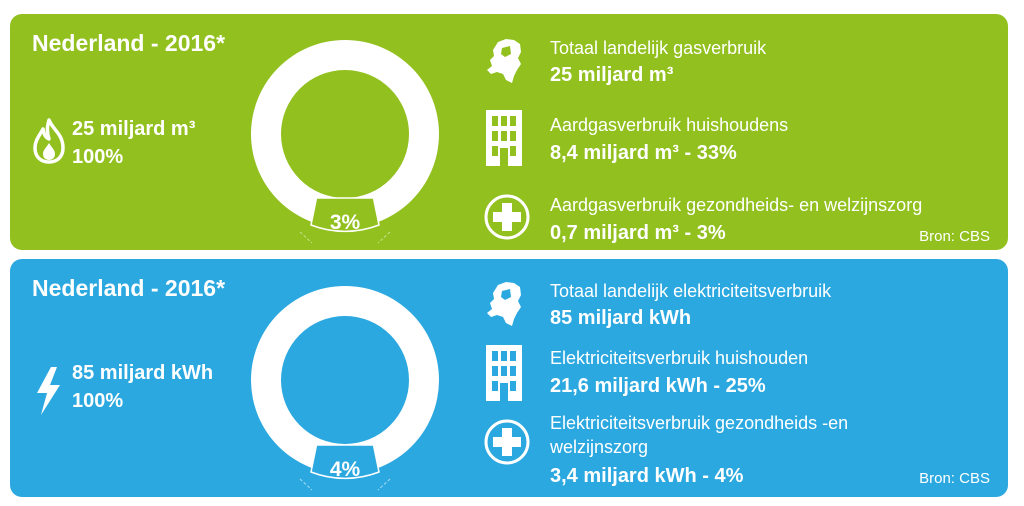 This screenshot has height=506, width=1024. I want to click on gas-main-summary: 25 miljard m³ 100%, so click(133, 143).